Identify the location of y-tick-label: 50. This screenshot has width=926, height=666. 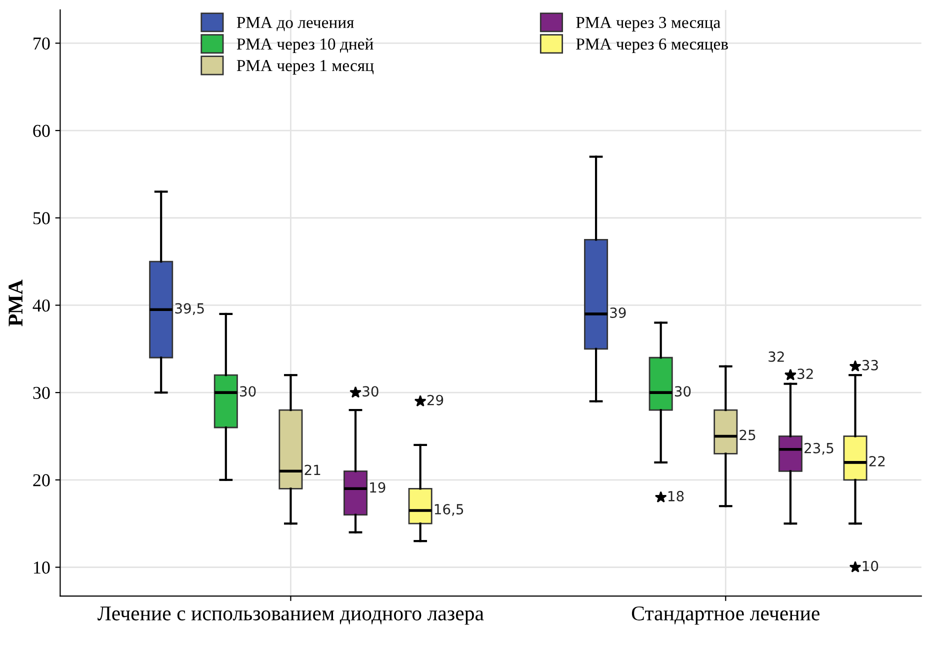
(41, 218).